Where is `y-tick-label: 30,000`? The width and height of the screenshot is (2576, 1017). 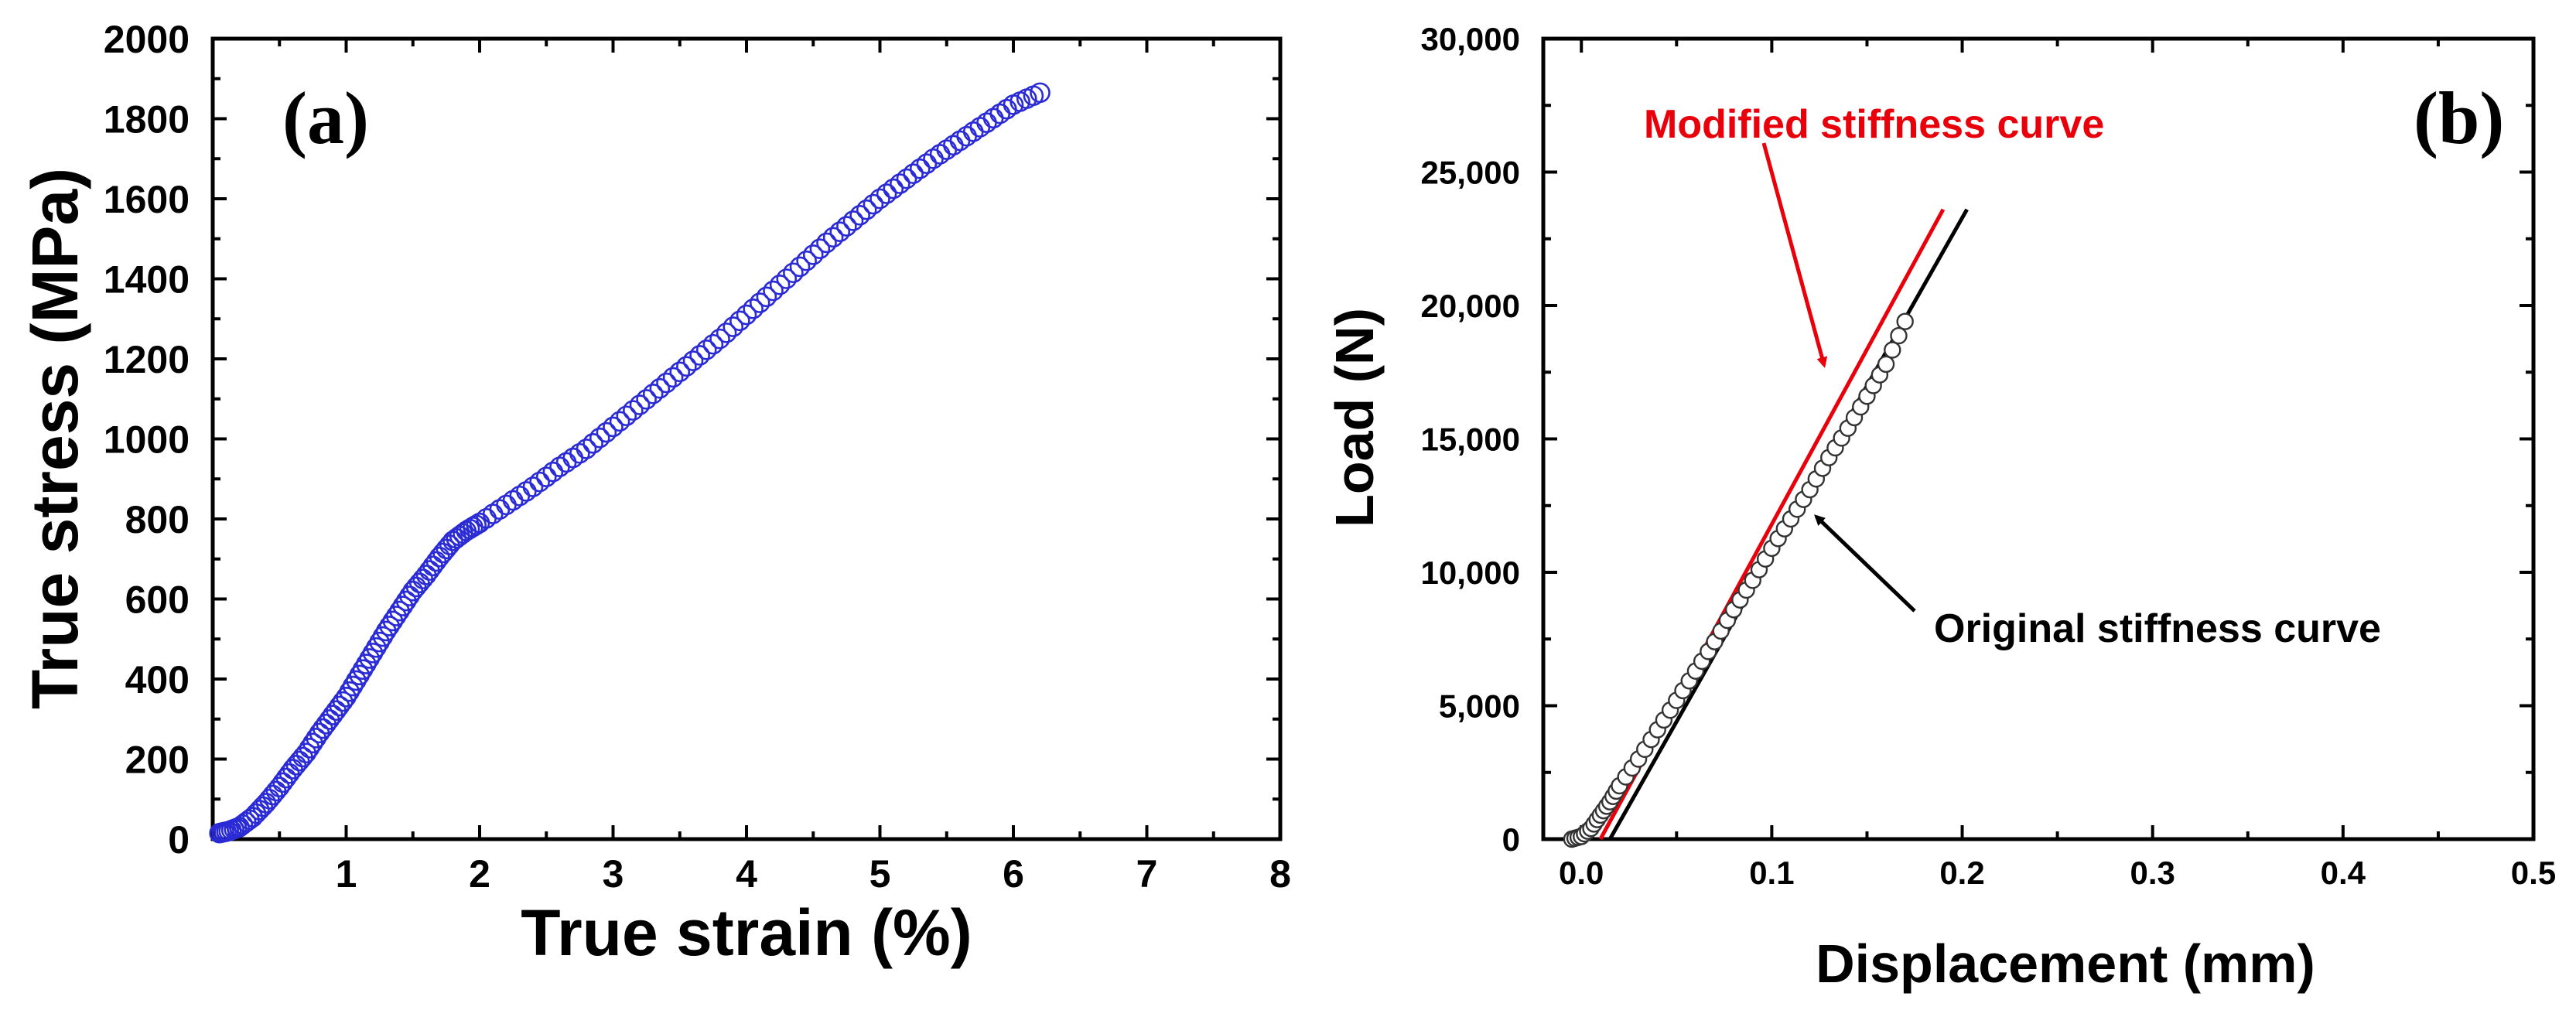 y-tick-label: 30,000 is located at coordinates (1470, 39).